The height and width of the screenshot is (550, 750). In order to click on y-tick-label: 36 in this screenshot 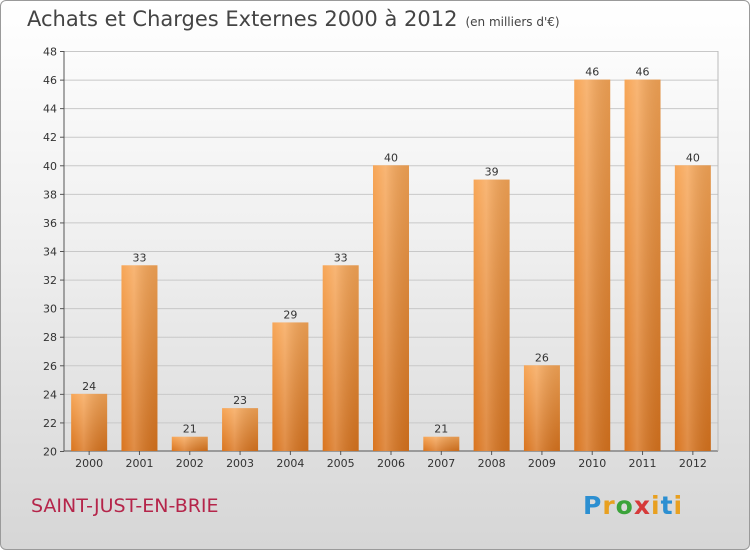, I will do `click(50, 223)`.